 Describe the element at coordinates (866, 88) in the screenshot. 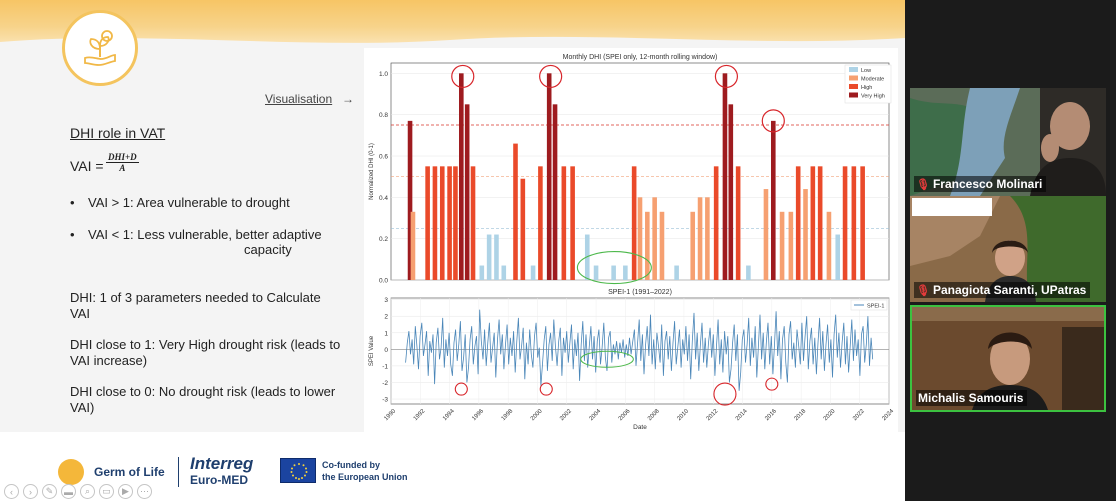

I see `chart-1-legend-label: High` at that location.